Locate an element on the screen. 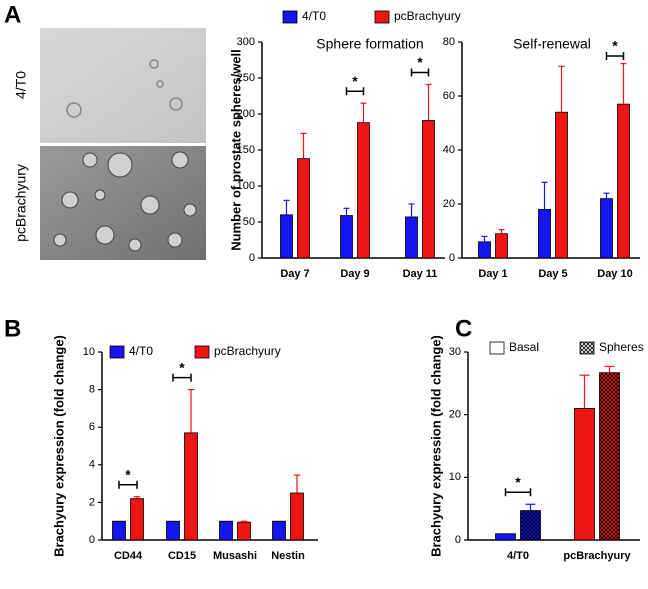  micrograph-4t0 is located at coordinates (123, 85).